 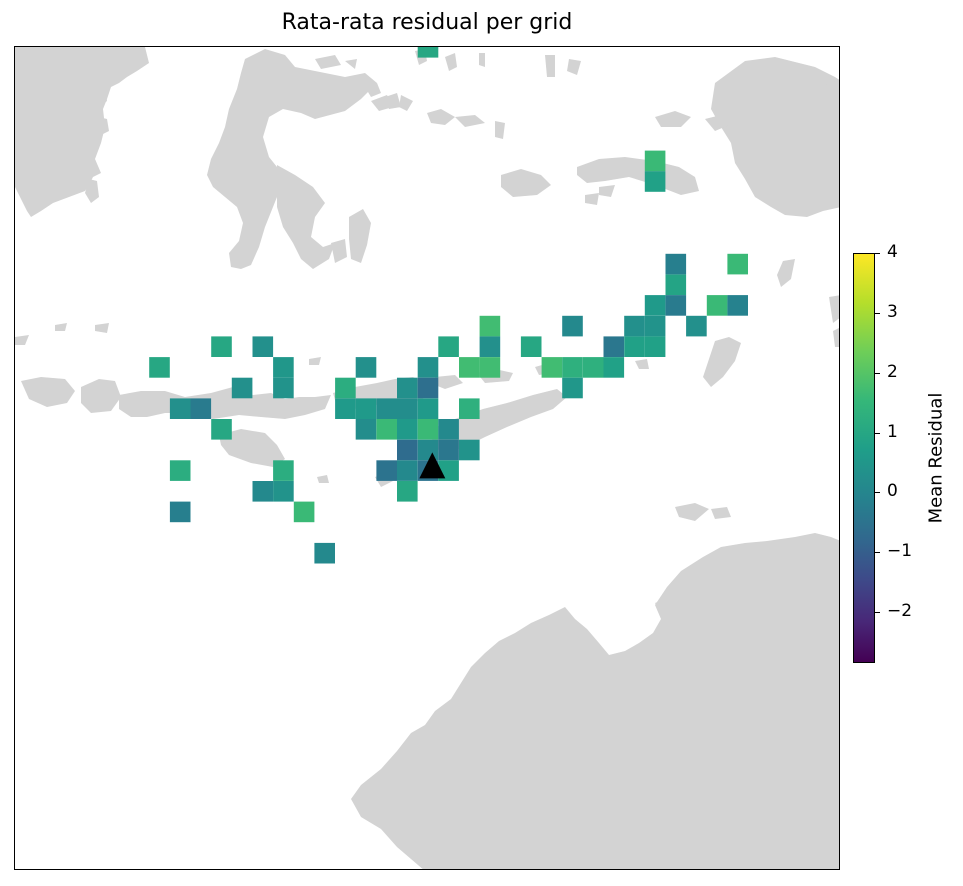 I want to click on islet-bali-w, so click(x=22, y=340).